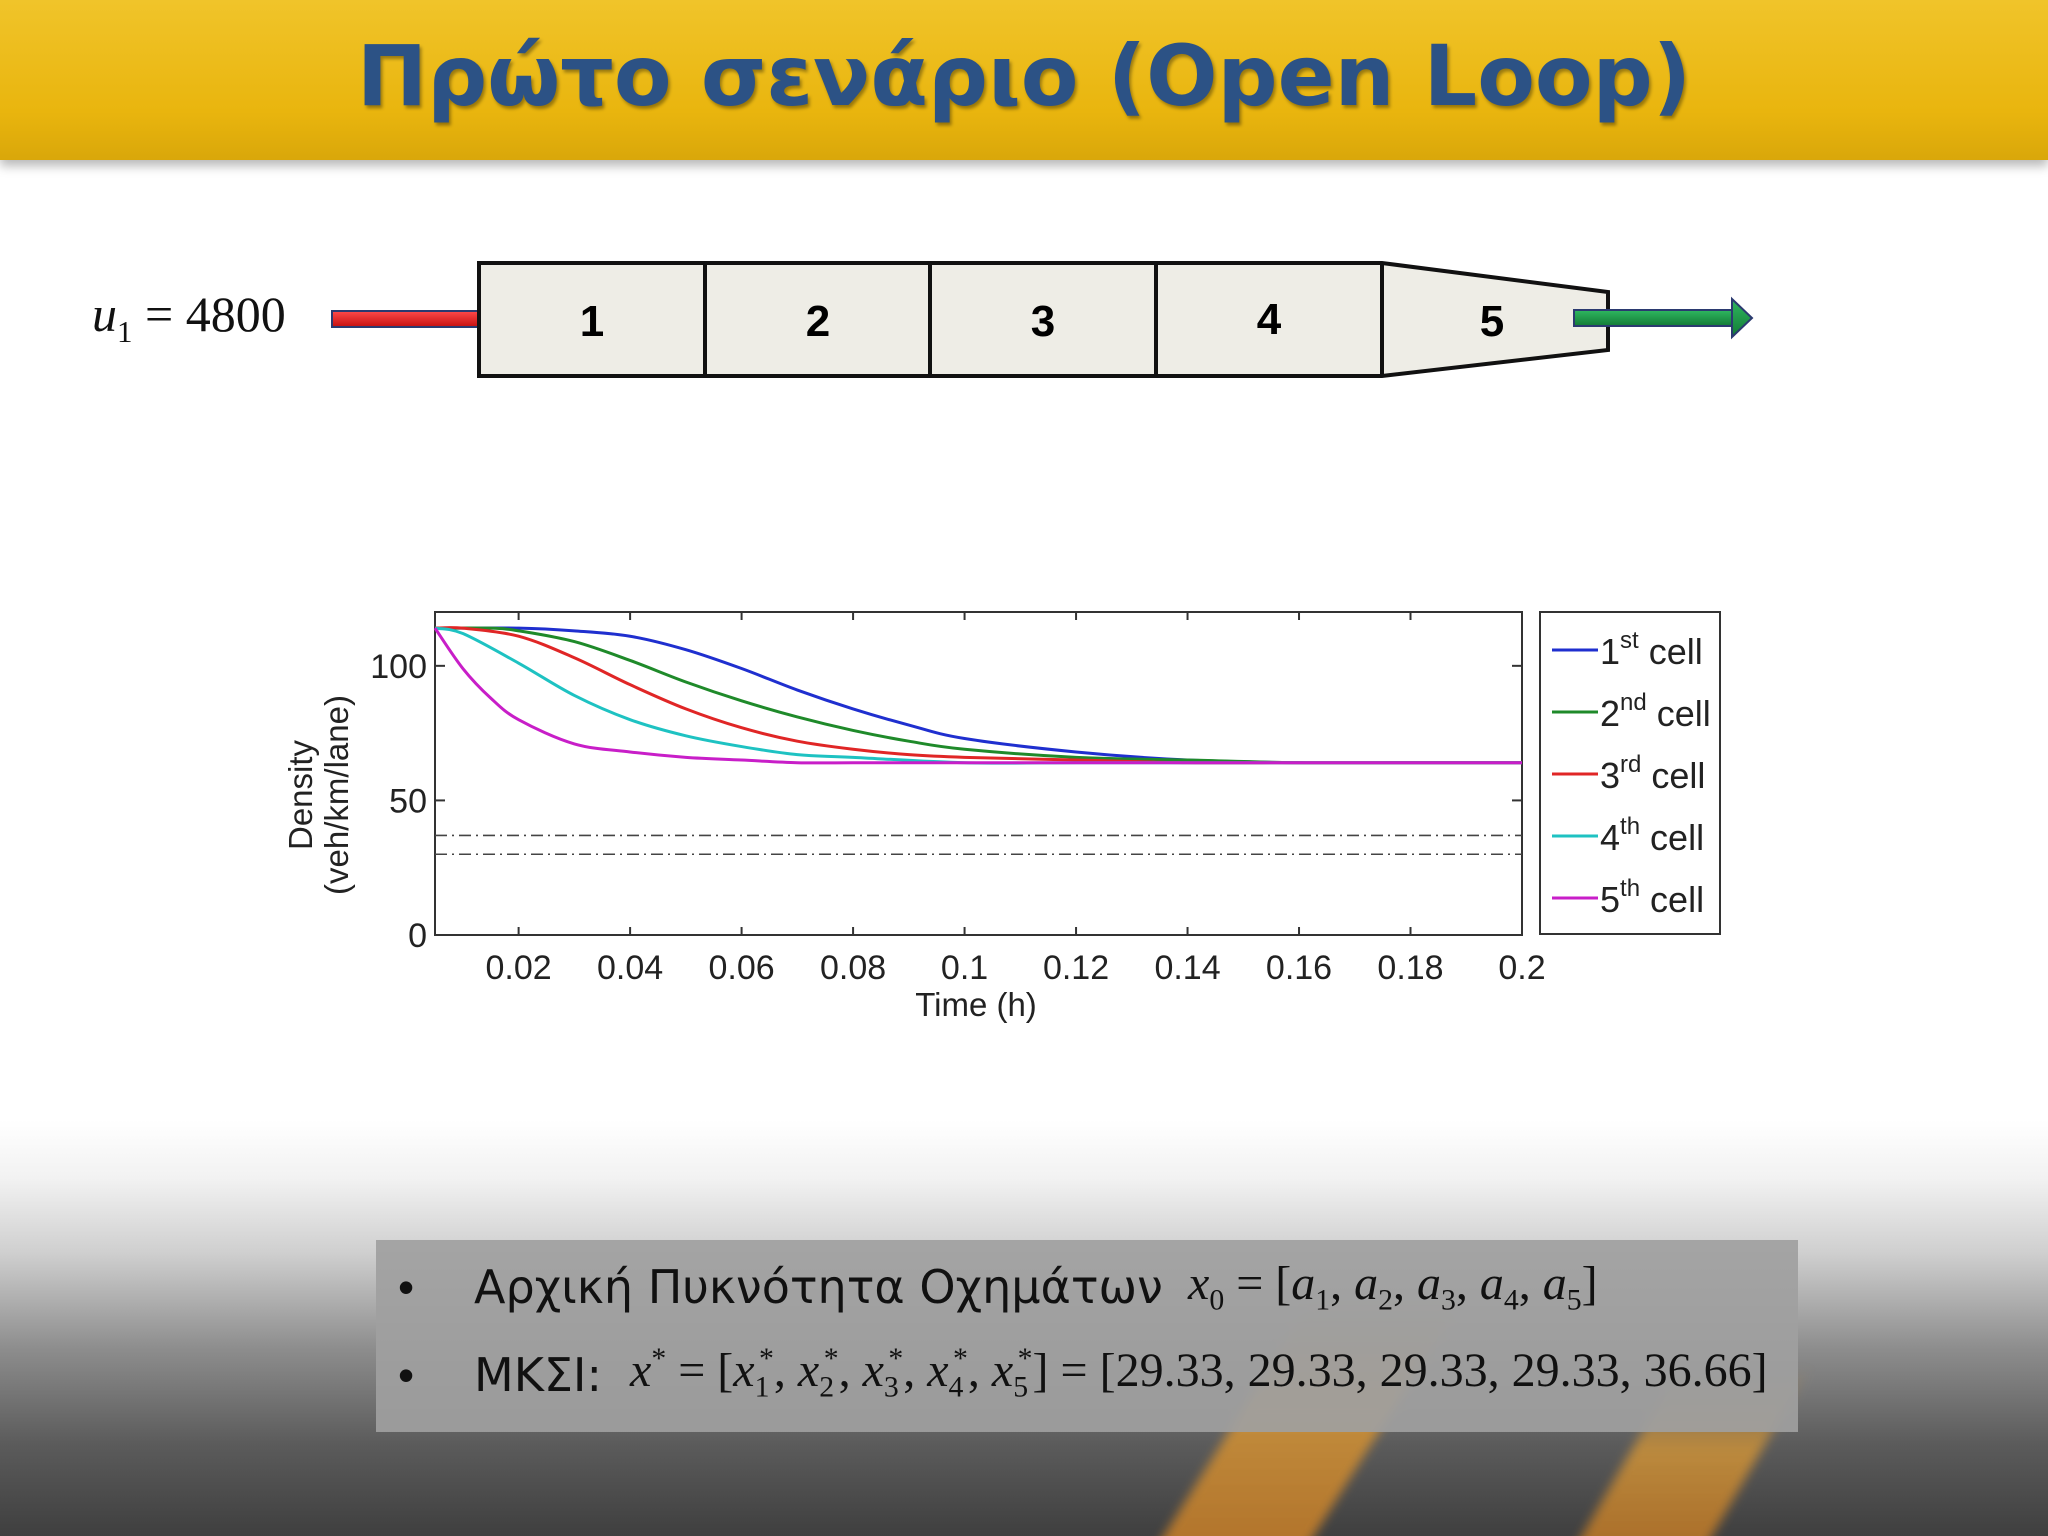 The width and height of the screenshot is (2048, 1536). I want to click on mksi-component: x3*, so click(883, 1373).